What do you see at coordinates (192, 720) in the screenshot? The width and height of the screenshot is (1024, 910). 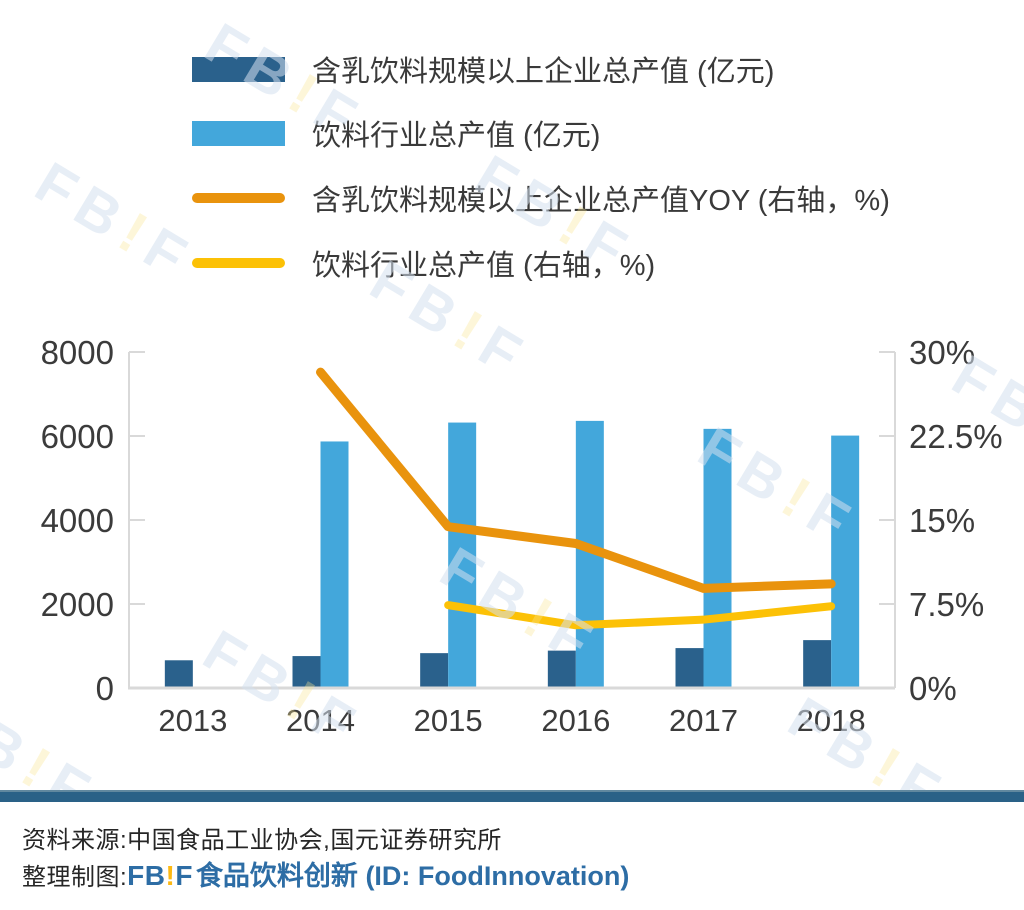 I see `year-label: 2013` at bounding box center [192, 720].